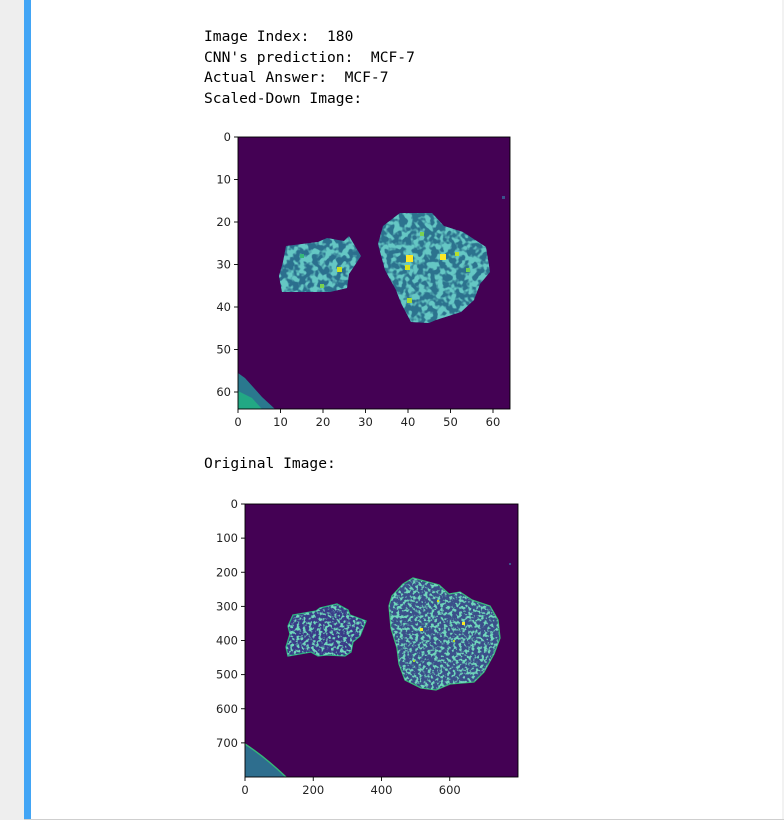 Image resolution: width=784 pixels, height=837 pixels. Describe the element at coordinates (783, 410) in the screenshot. I see `cell-right-edge` at that location.